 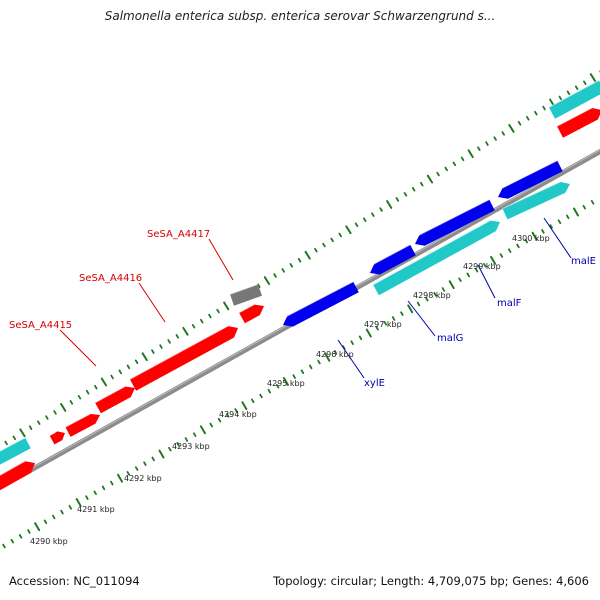 What do you see at coordinates (49, 541) in the screenshot?
I see `kbp-label: 4290 kbp` at bounding box center [49, 541].